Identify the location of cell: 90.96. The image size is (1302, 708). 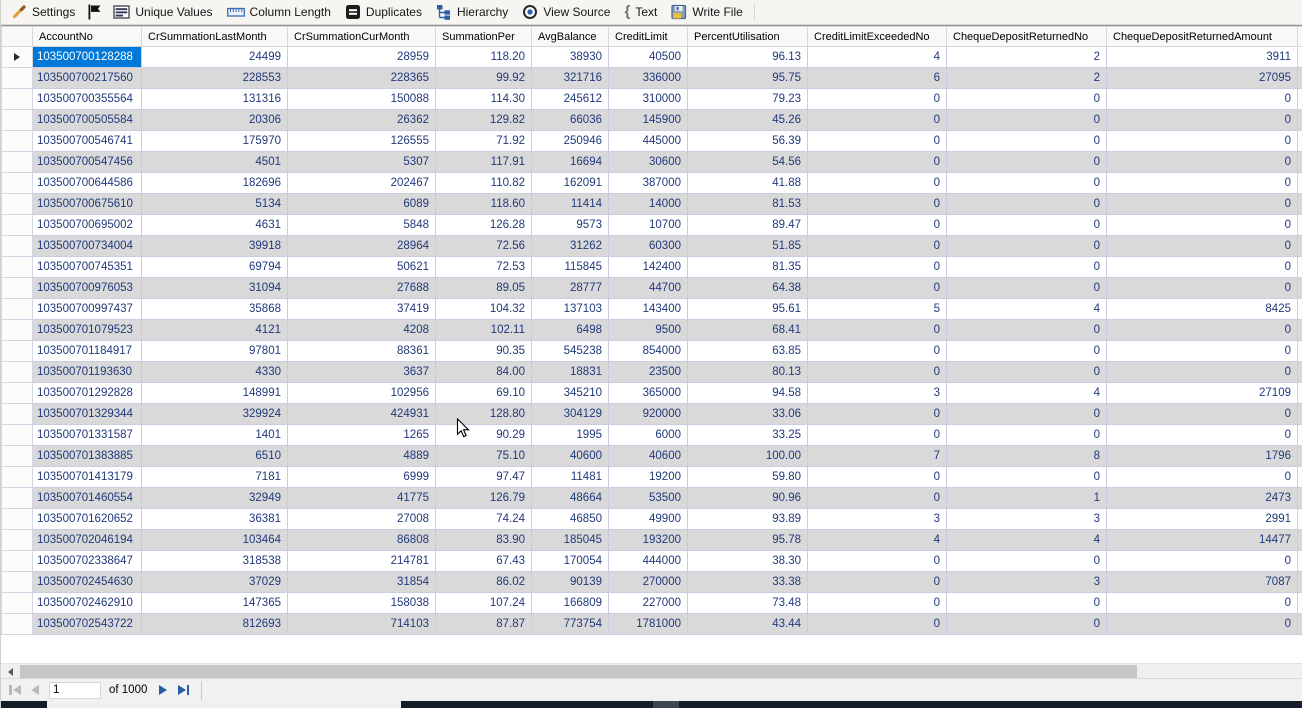
(747, 498).